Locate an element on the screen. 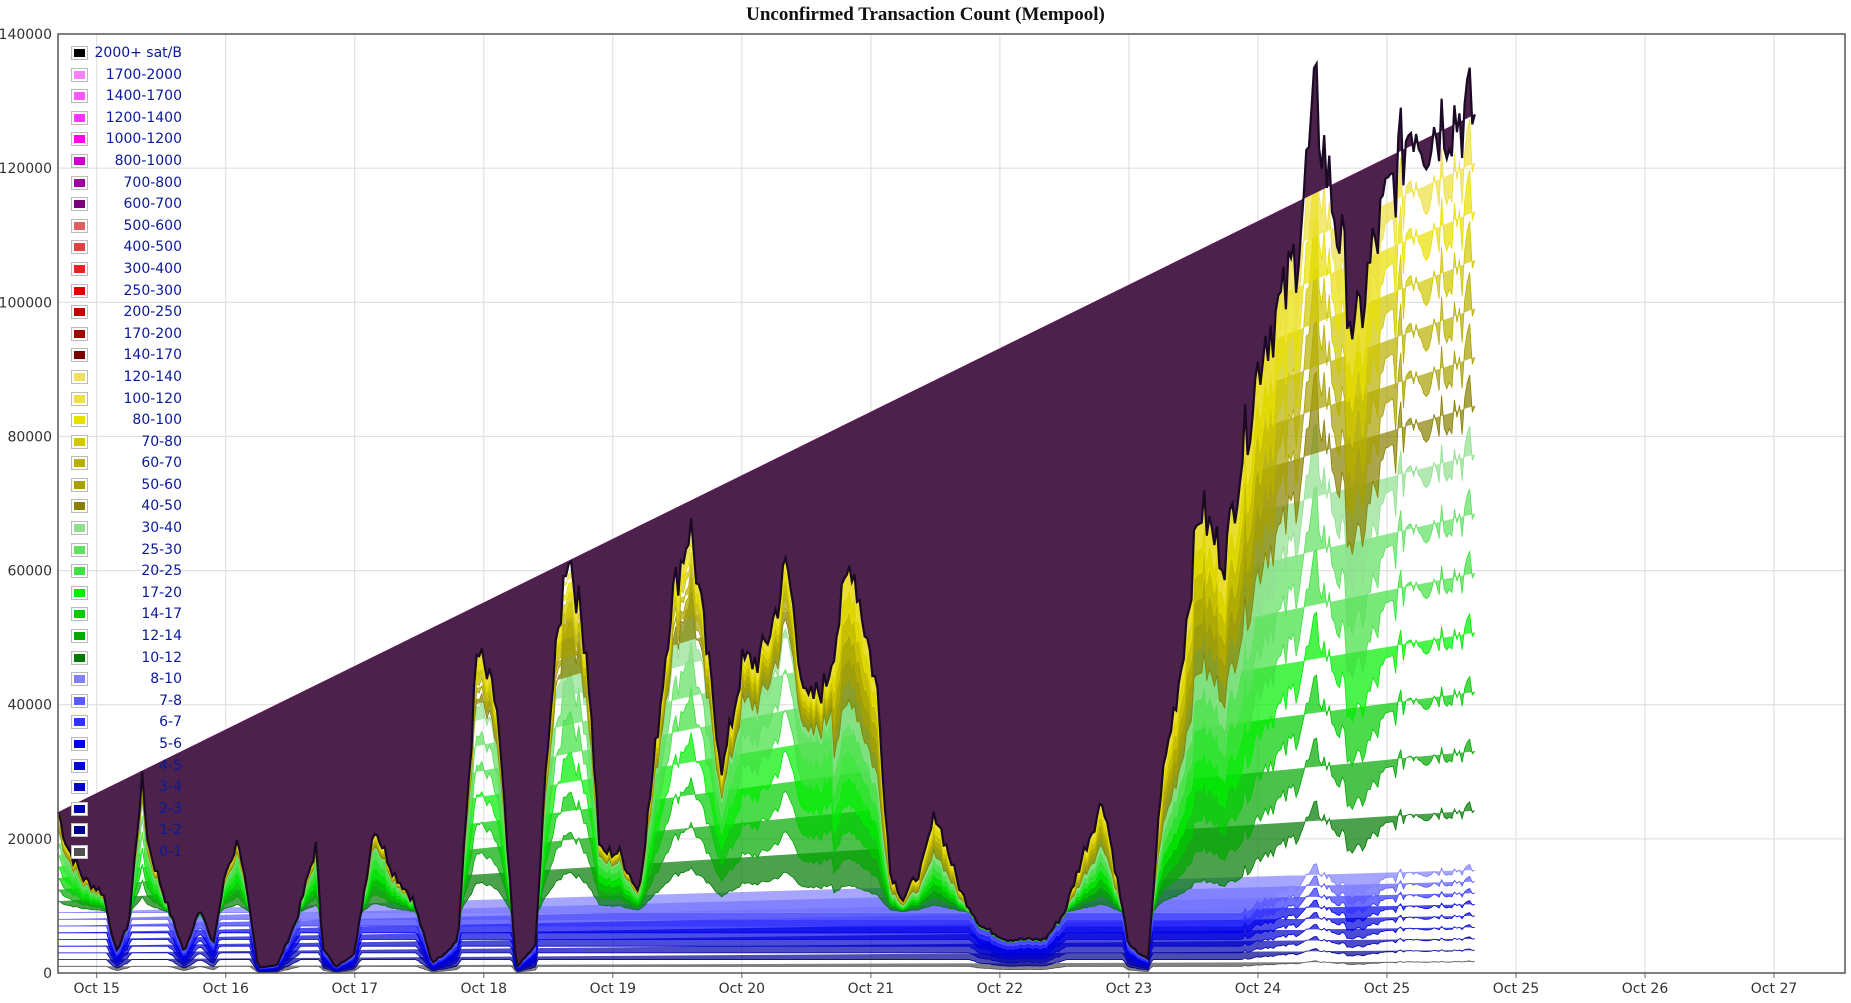 The width and height of the screenshot is (1851, 1003). legend-item: 1700-2000 is located at coordinates (127, 77).